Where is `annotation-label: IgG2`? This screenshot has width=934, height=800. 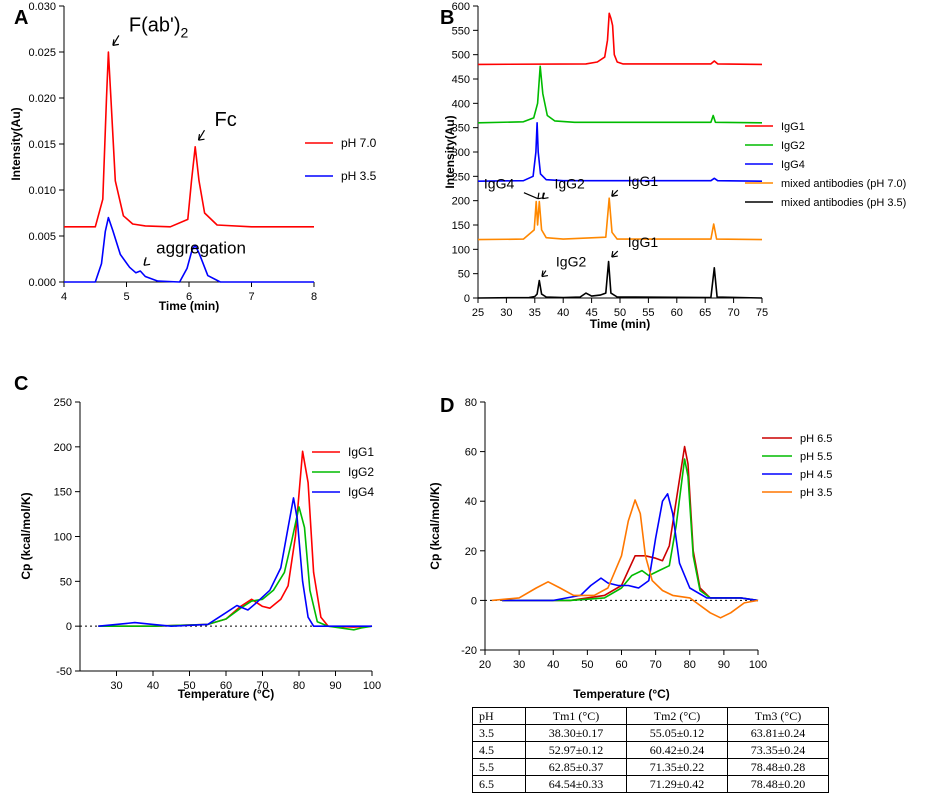
annotation-label: IgG2 is located at coordinates (571, 262).